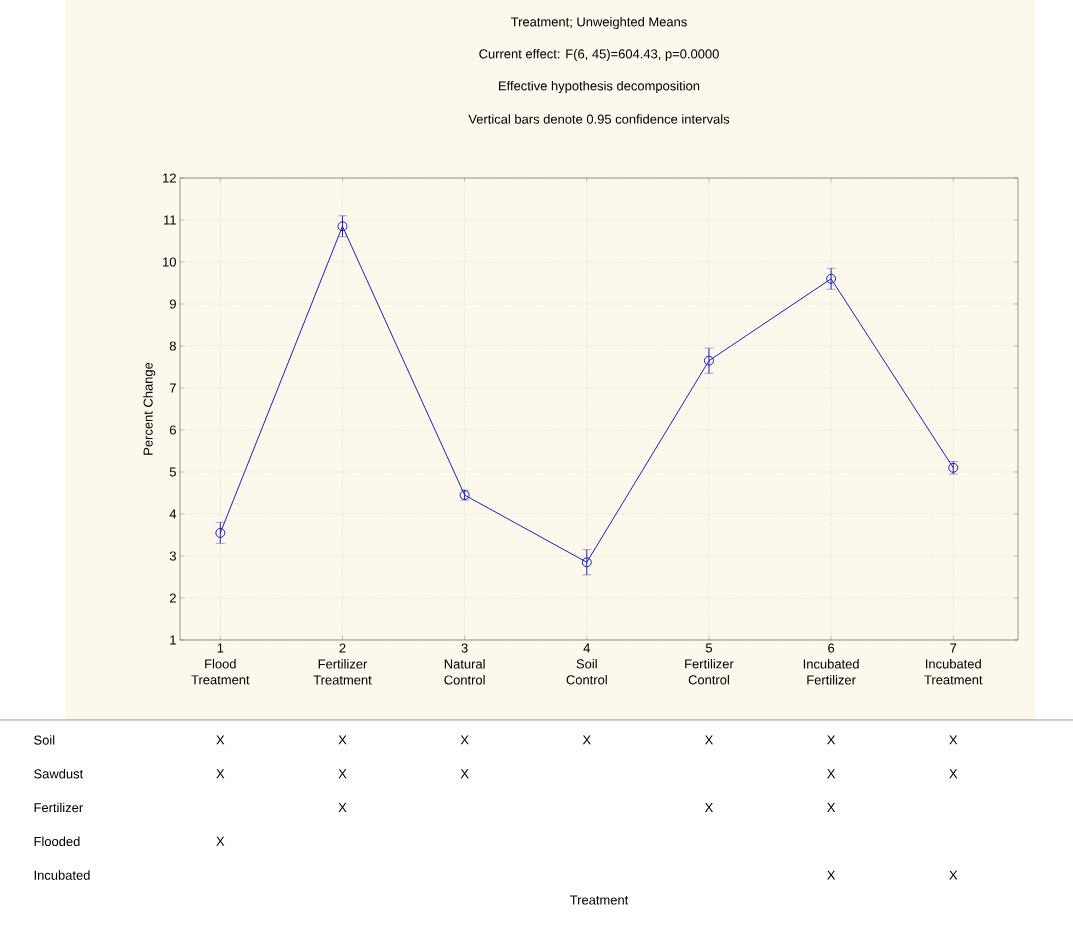 The height and width of the screenshot is (928, 1073). Describe the element at coordinates (59, 773) in the screenshot. I see `category-label: Sawdust` at that location.